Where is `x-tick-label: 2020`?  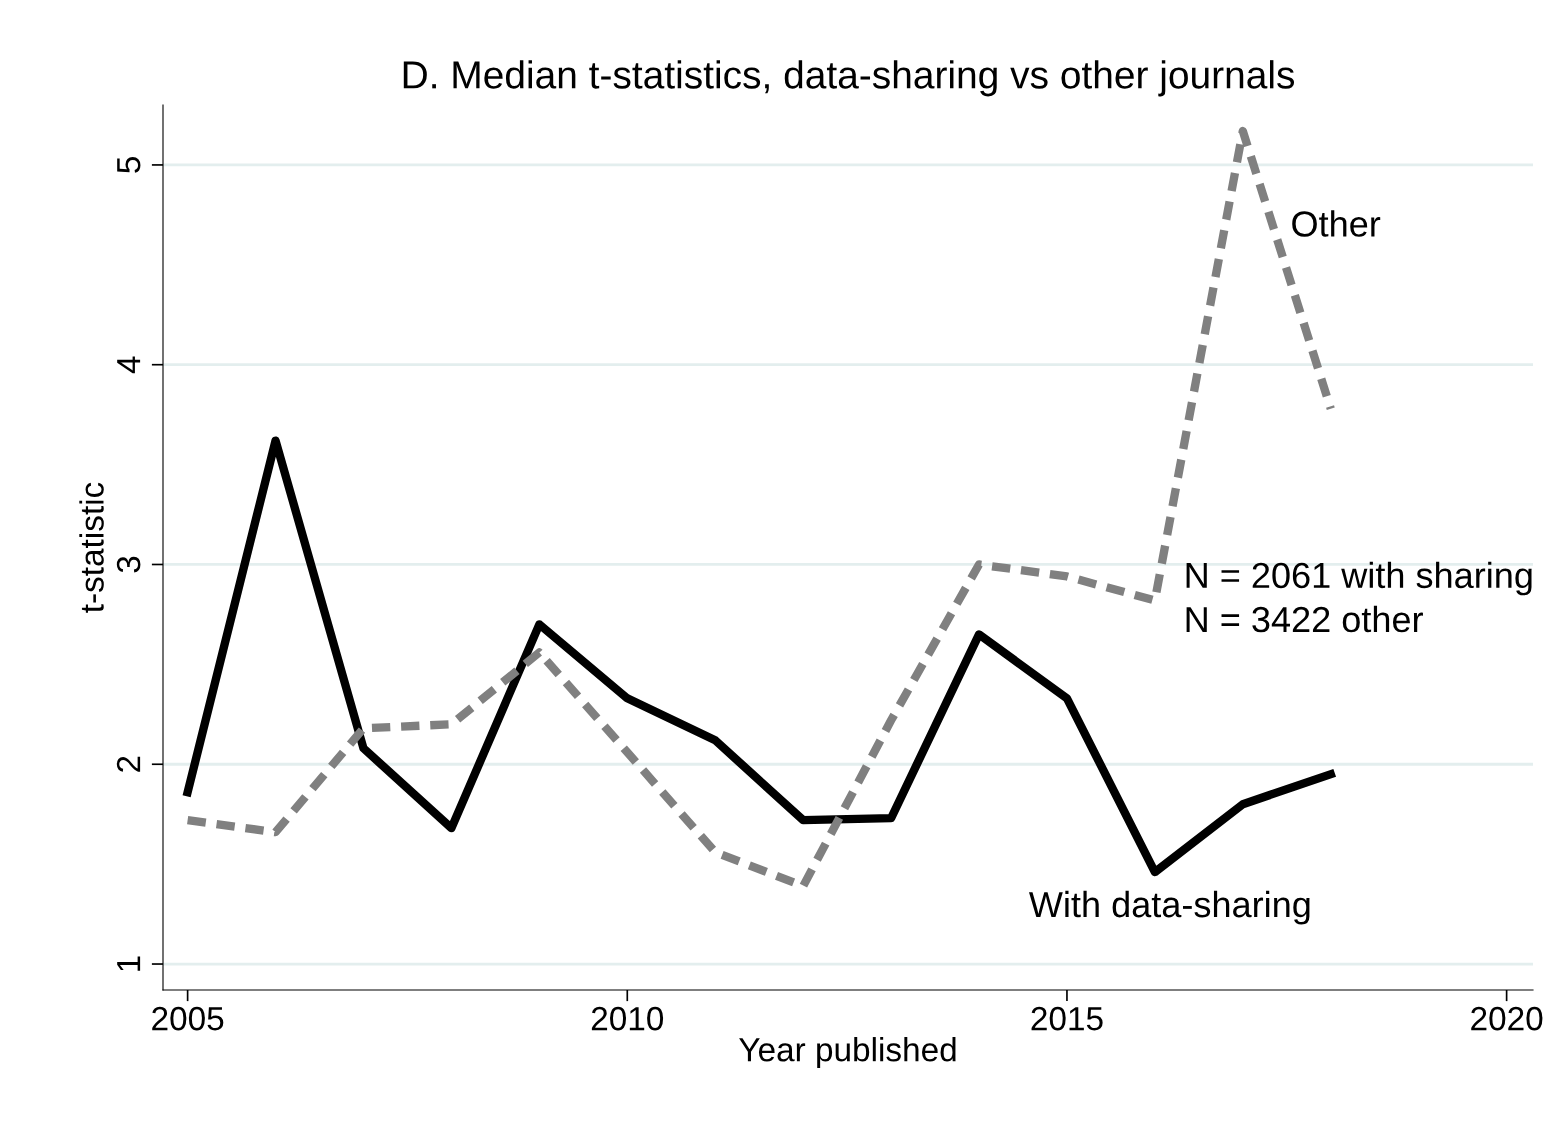 x-tick-label: 2020 is located at coordinates (1507, 1018).